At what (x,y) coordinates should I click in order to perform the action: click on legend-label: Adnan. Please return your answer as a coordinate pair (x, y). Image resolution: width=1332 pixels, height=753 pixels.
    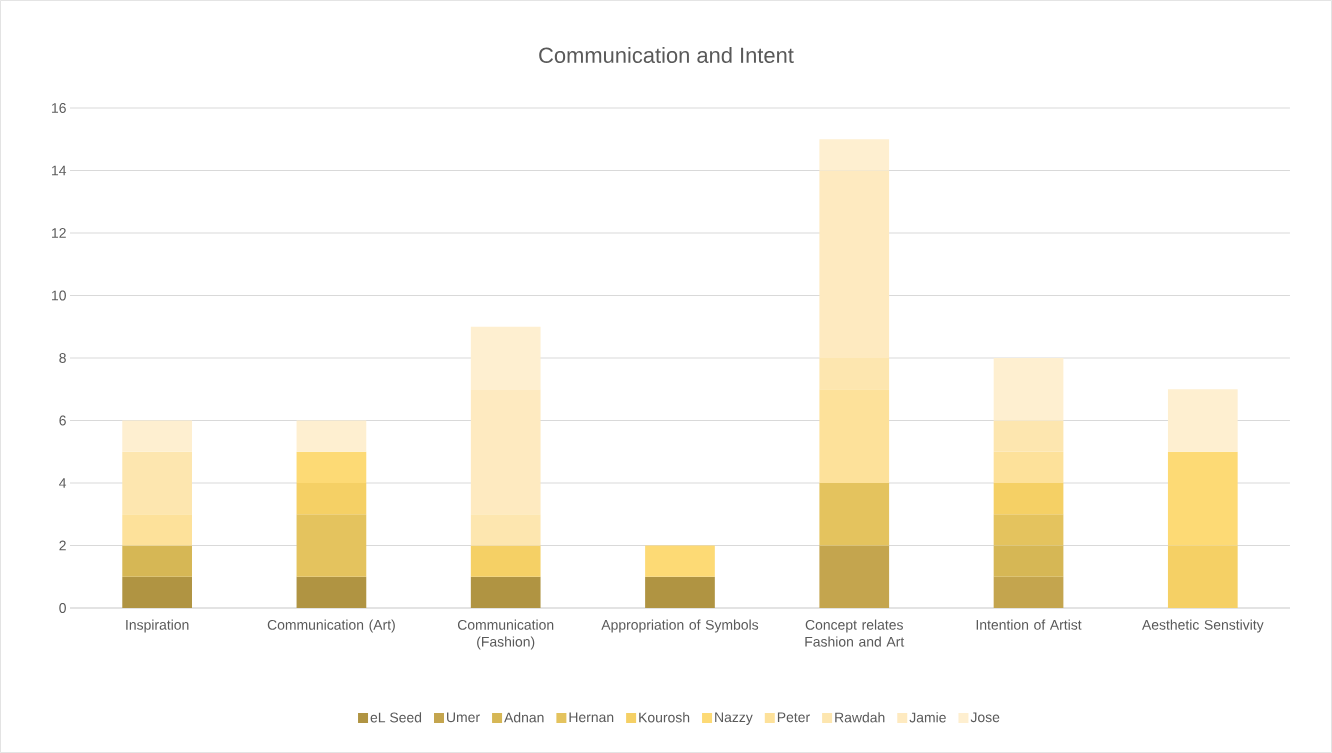
    Looking at the image, I should click on (524, 717).